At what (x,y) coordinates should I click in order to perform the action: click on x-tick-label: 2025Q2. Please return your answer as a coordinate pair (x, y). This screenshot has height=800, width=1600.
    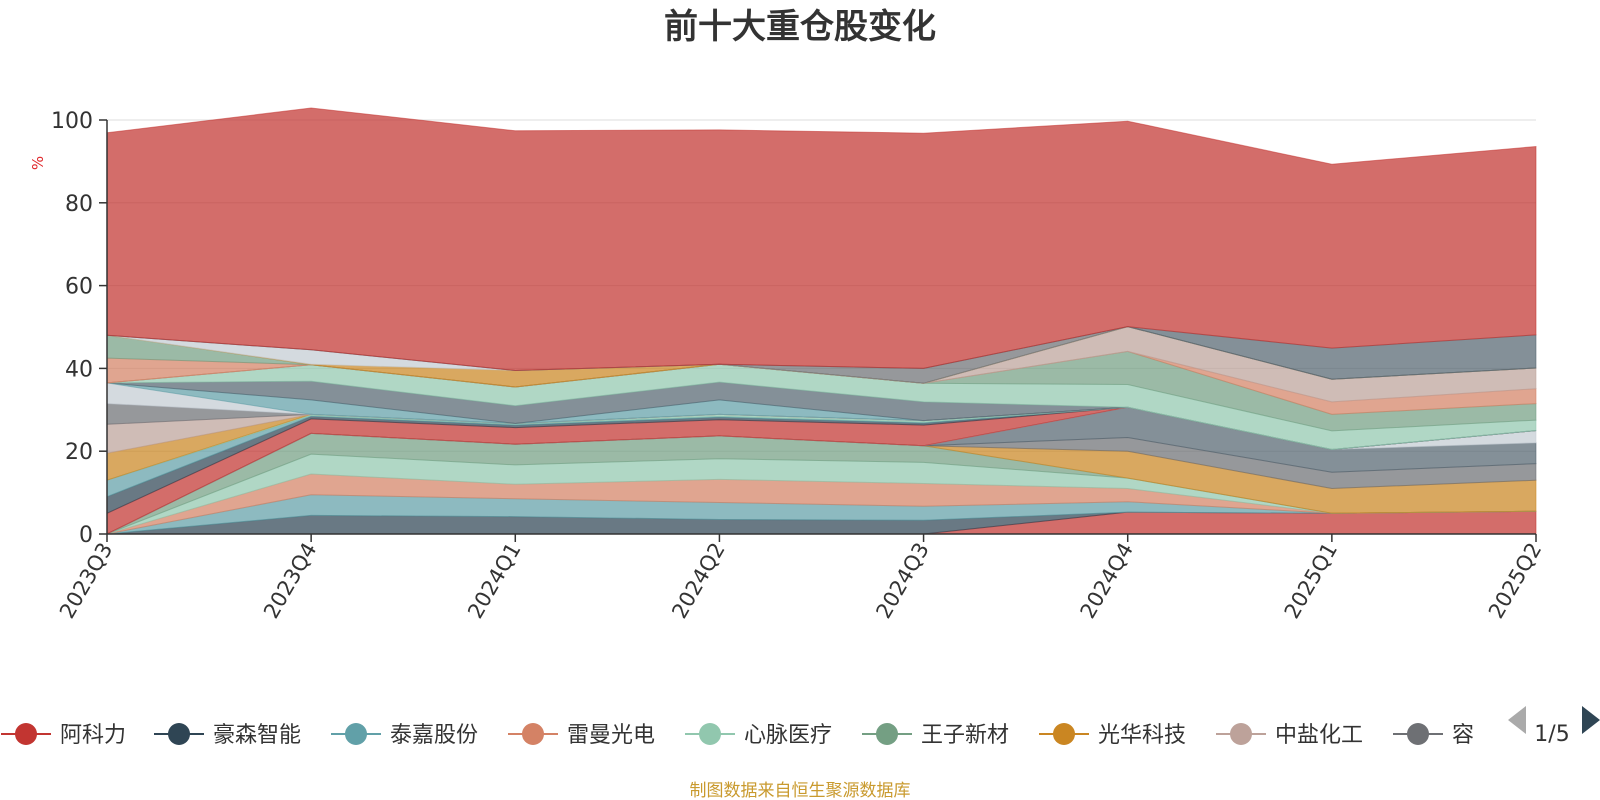
    Looking at the image, I should click on (1515, 581).